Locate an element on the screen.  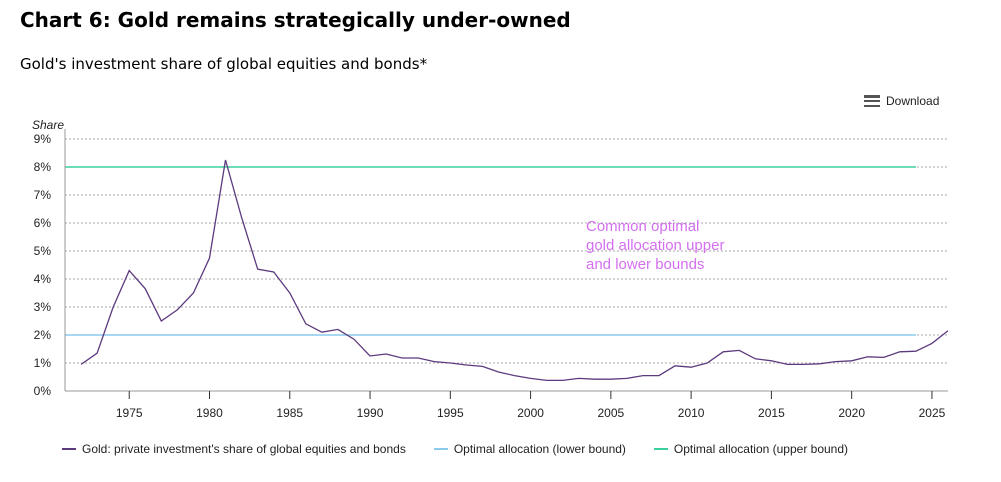
x-tick-label: 1975 is located at coordinates (129, 413).